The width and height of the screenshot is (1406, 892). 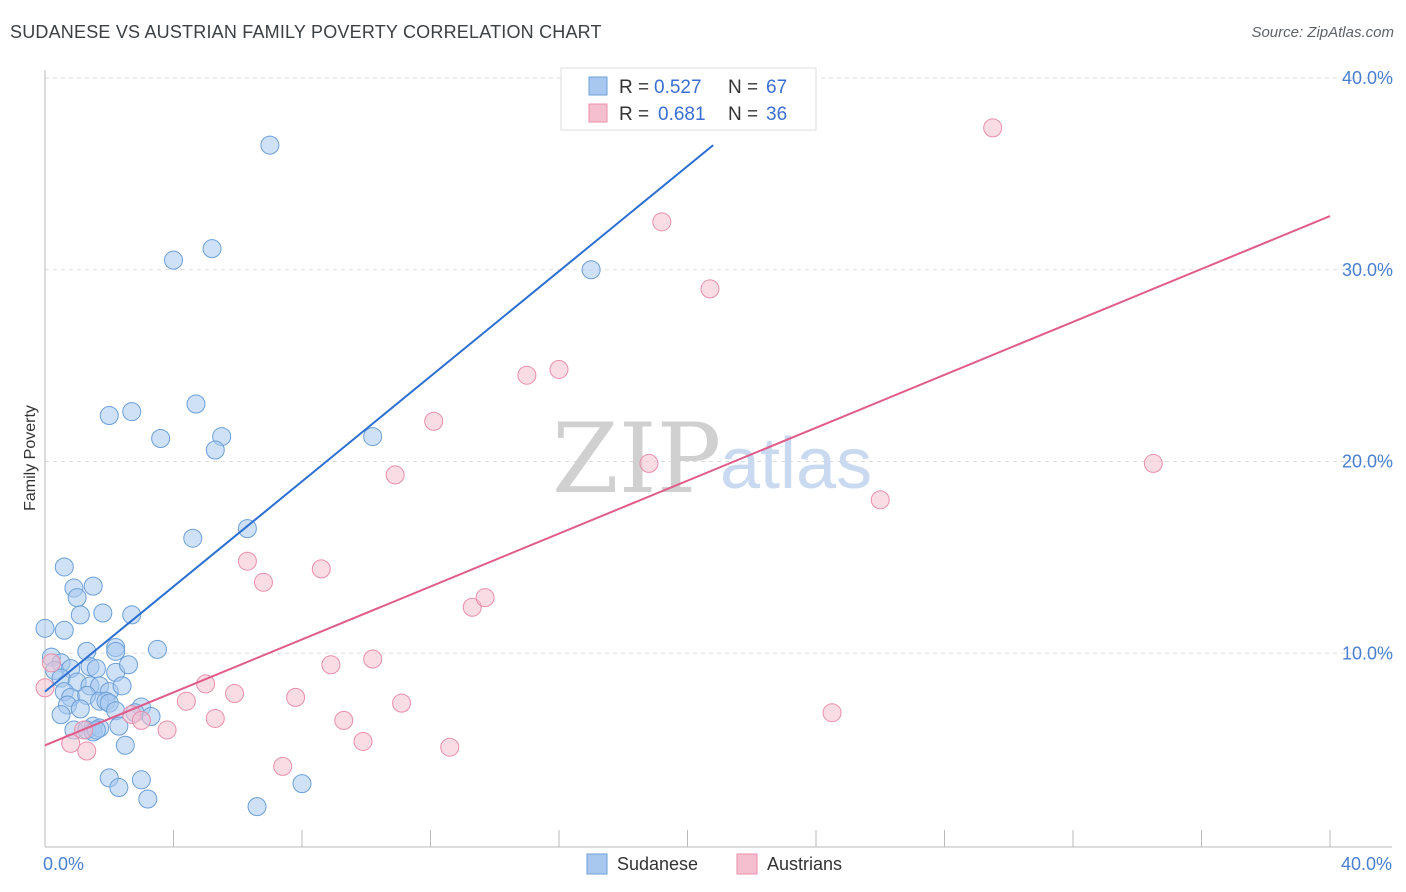 I want to click on legend-r-value-2: 0.681, so click(x=682, y=114).